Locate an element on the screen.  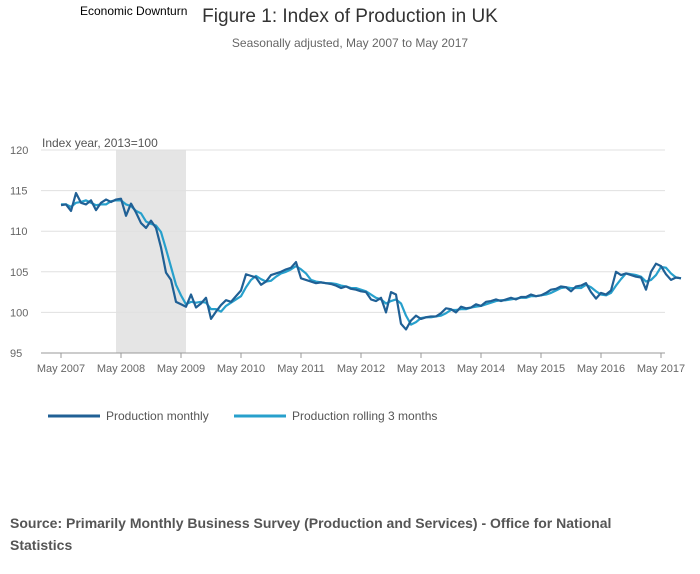
x-tick-label: May 2017 is located at coordinates (661, 369).